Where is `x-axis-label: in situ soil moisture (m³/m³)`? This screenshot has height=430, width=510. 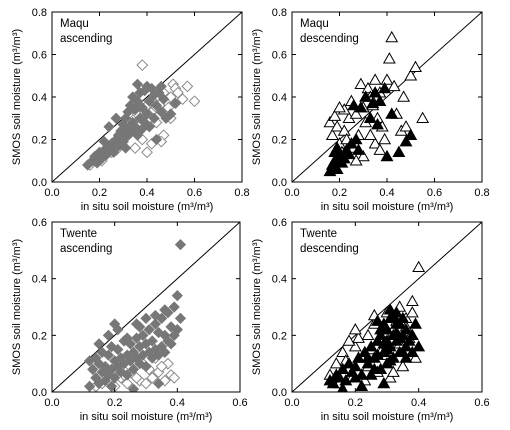
x-axis-label: in situ soil moisture (m³/m³) is located at coordinates (387, 207).